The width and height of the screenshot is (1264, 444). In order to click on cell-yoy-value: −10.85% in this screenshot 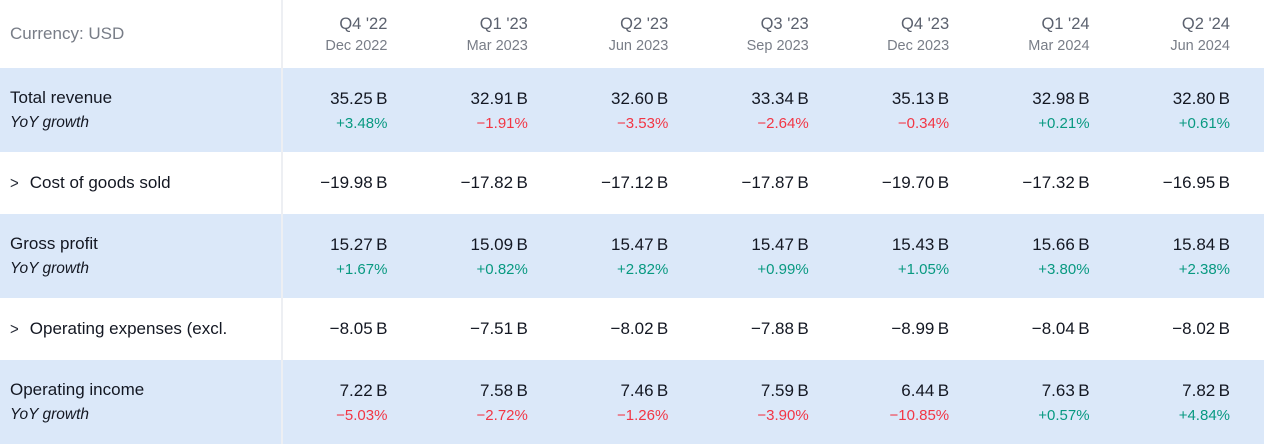, I will do `click(919, 415)`.